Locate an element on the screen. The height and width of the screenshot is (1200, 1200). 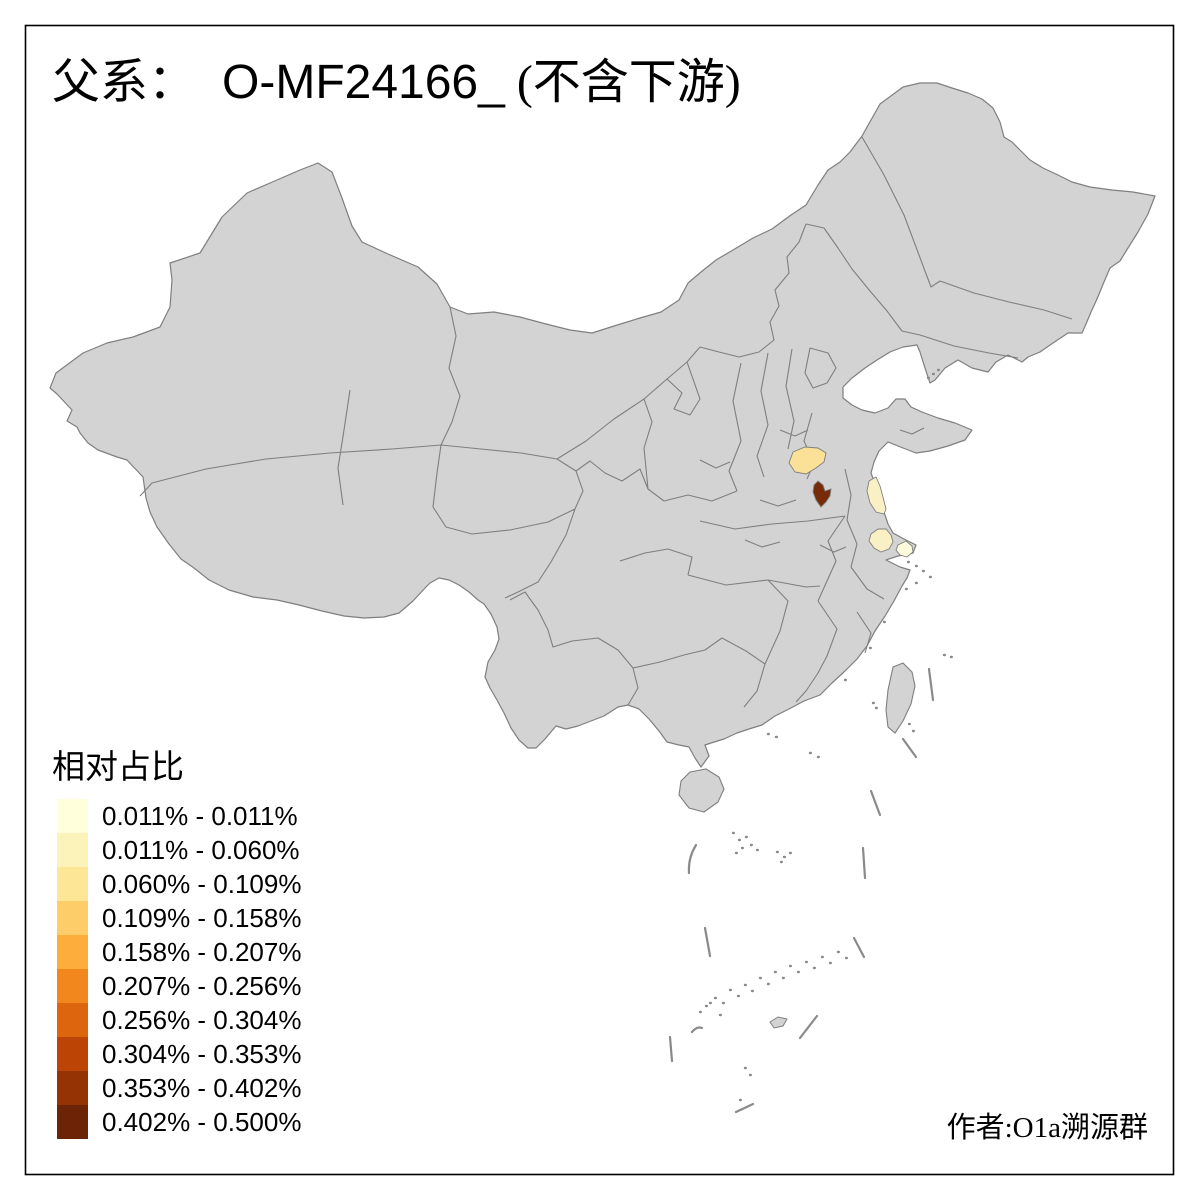
region-sw-shandong is located at coordinates (807, 460).